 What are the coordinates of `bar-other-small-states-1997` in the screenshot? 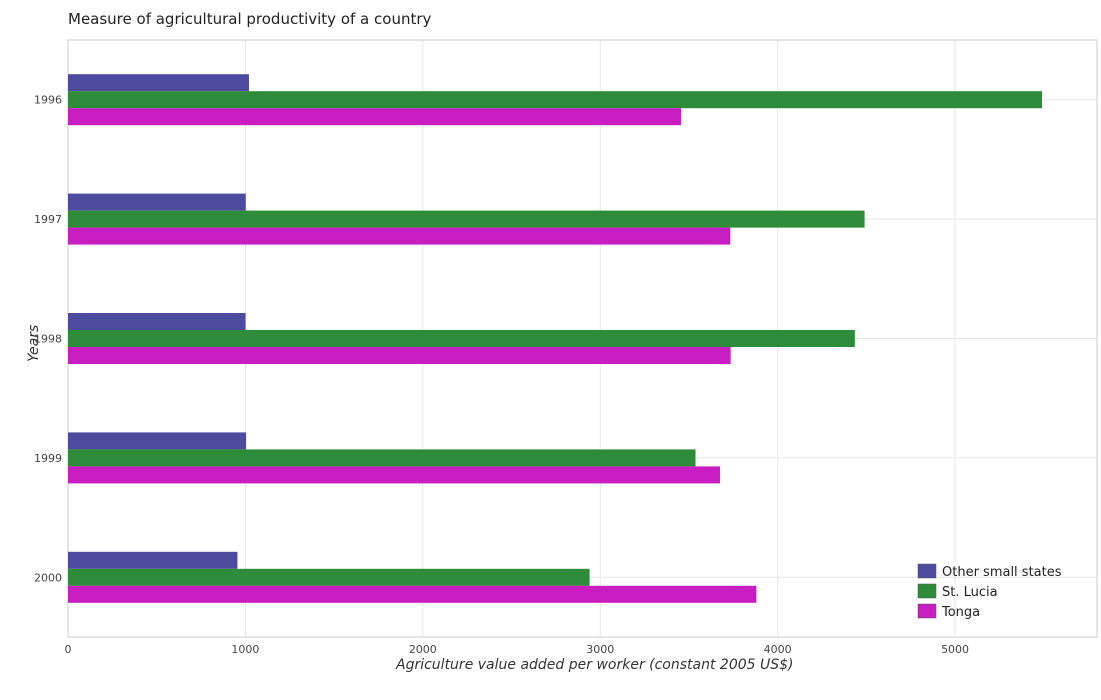 It's located at (157, 202).